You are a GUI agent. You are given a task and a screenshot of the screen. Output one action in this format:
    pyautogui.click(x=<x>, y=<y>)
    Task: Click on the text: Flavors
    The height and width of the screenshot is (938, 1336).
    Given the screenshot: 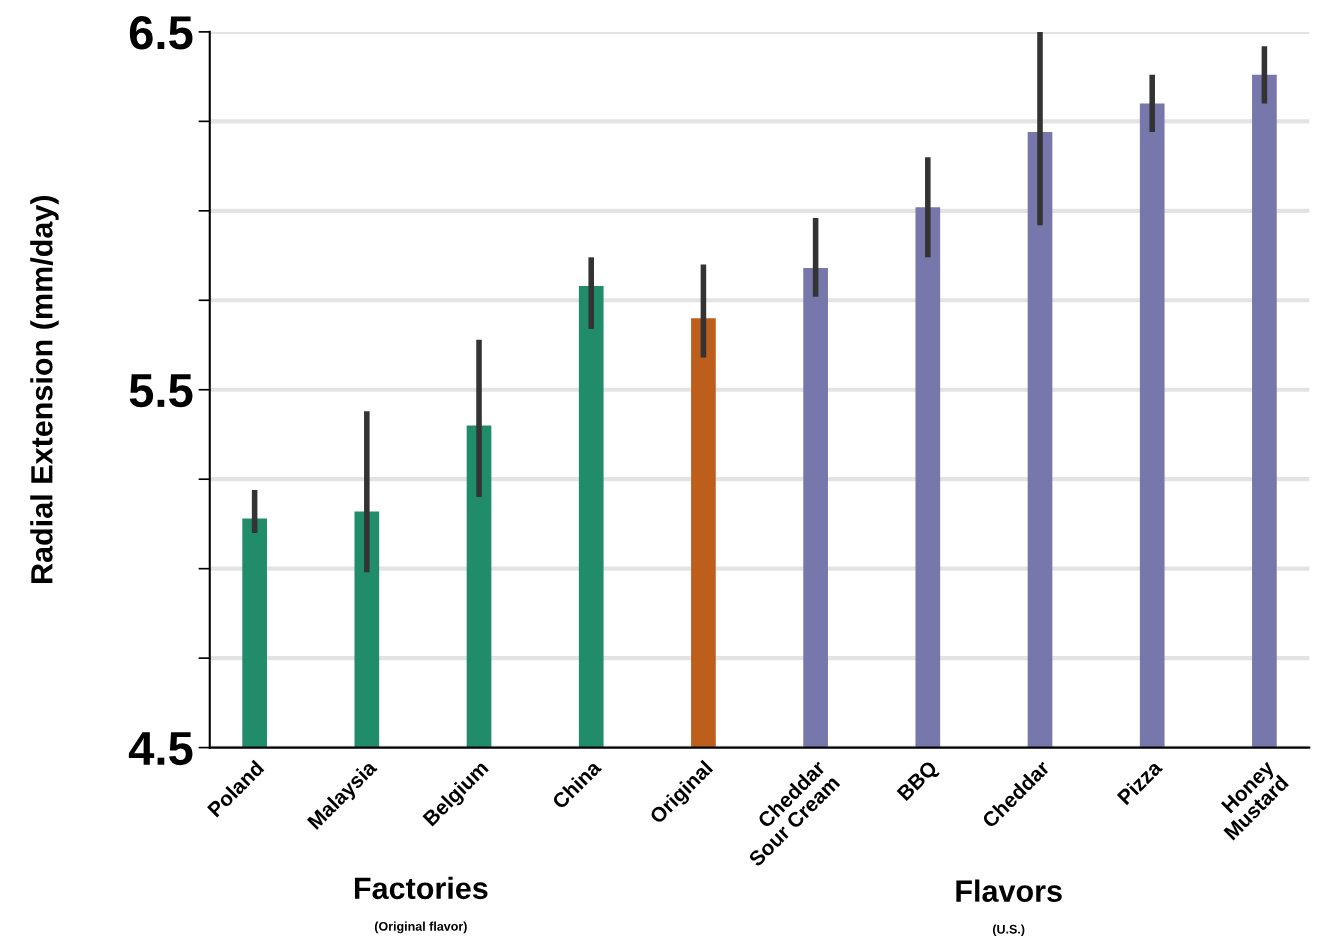 What is the action you would take?
    pyautogui.click(x=1009, y=890)
    